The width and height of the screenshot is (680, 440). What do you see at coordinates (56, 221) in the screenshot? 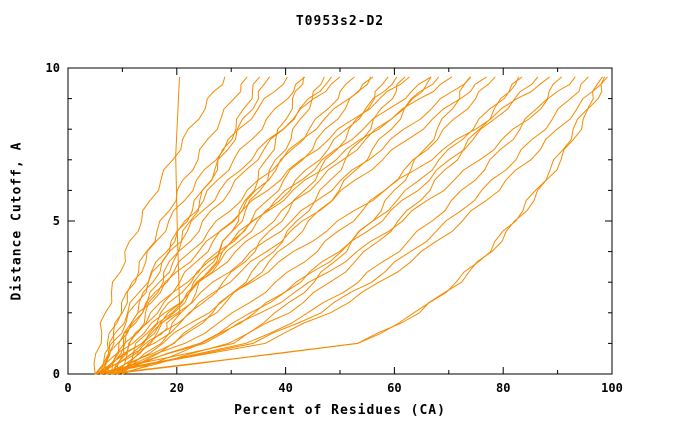
I see `y-tick-label: 5` at bounding box center [56, 221].